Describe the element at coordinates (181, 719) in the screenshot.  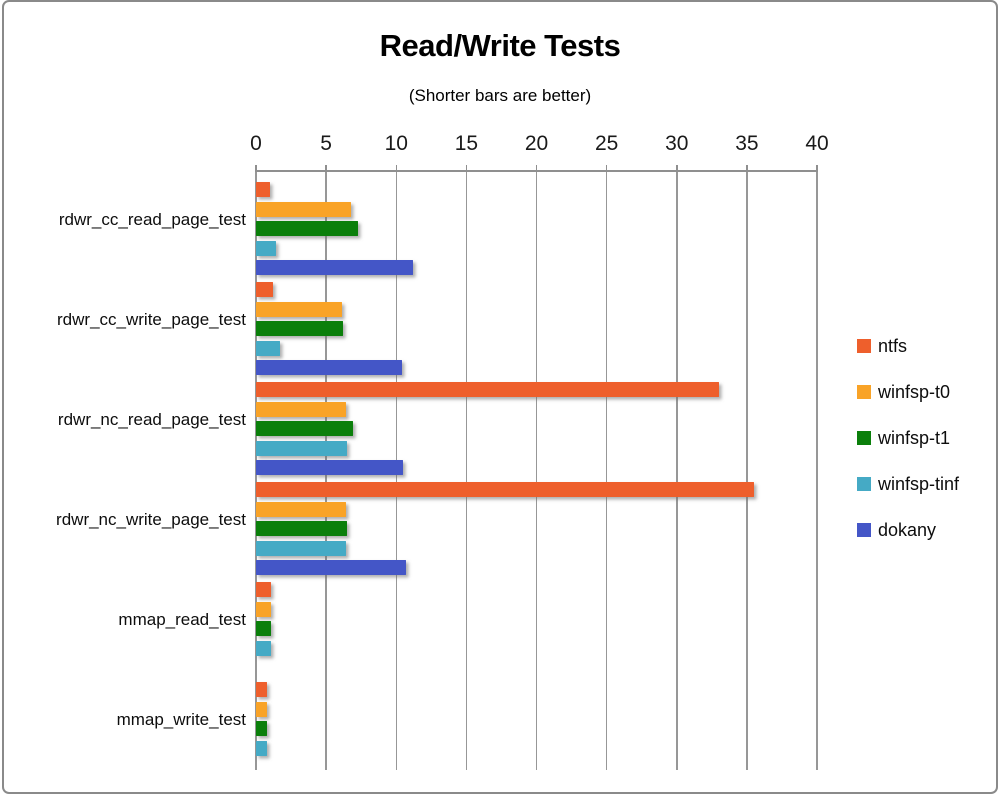
I see `category-label: mmap_write_test` at that location.